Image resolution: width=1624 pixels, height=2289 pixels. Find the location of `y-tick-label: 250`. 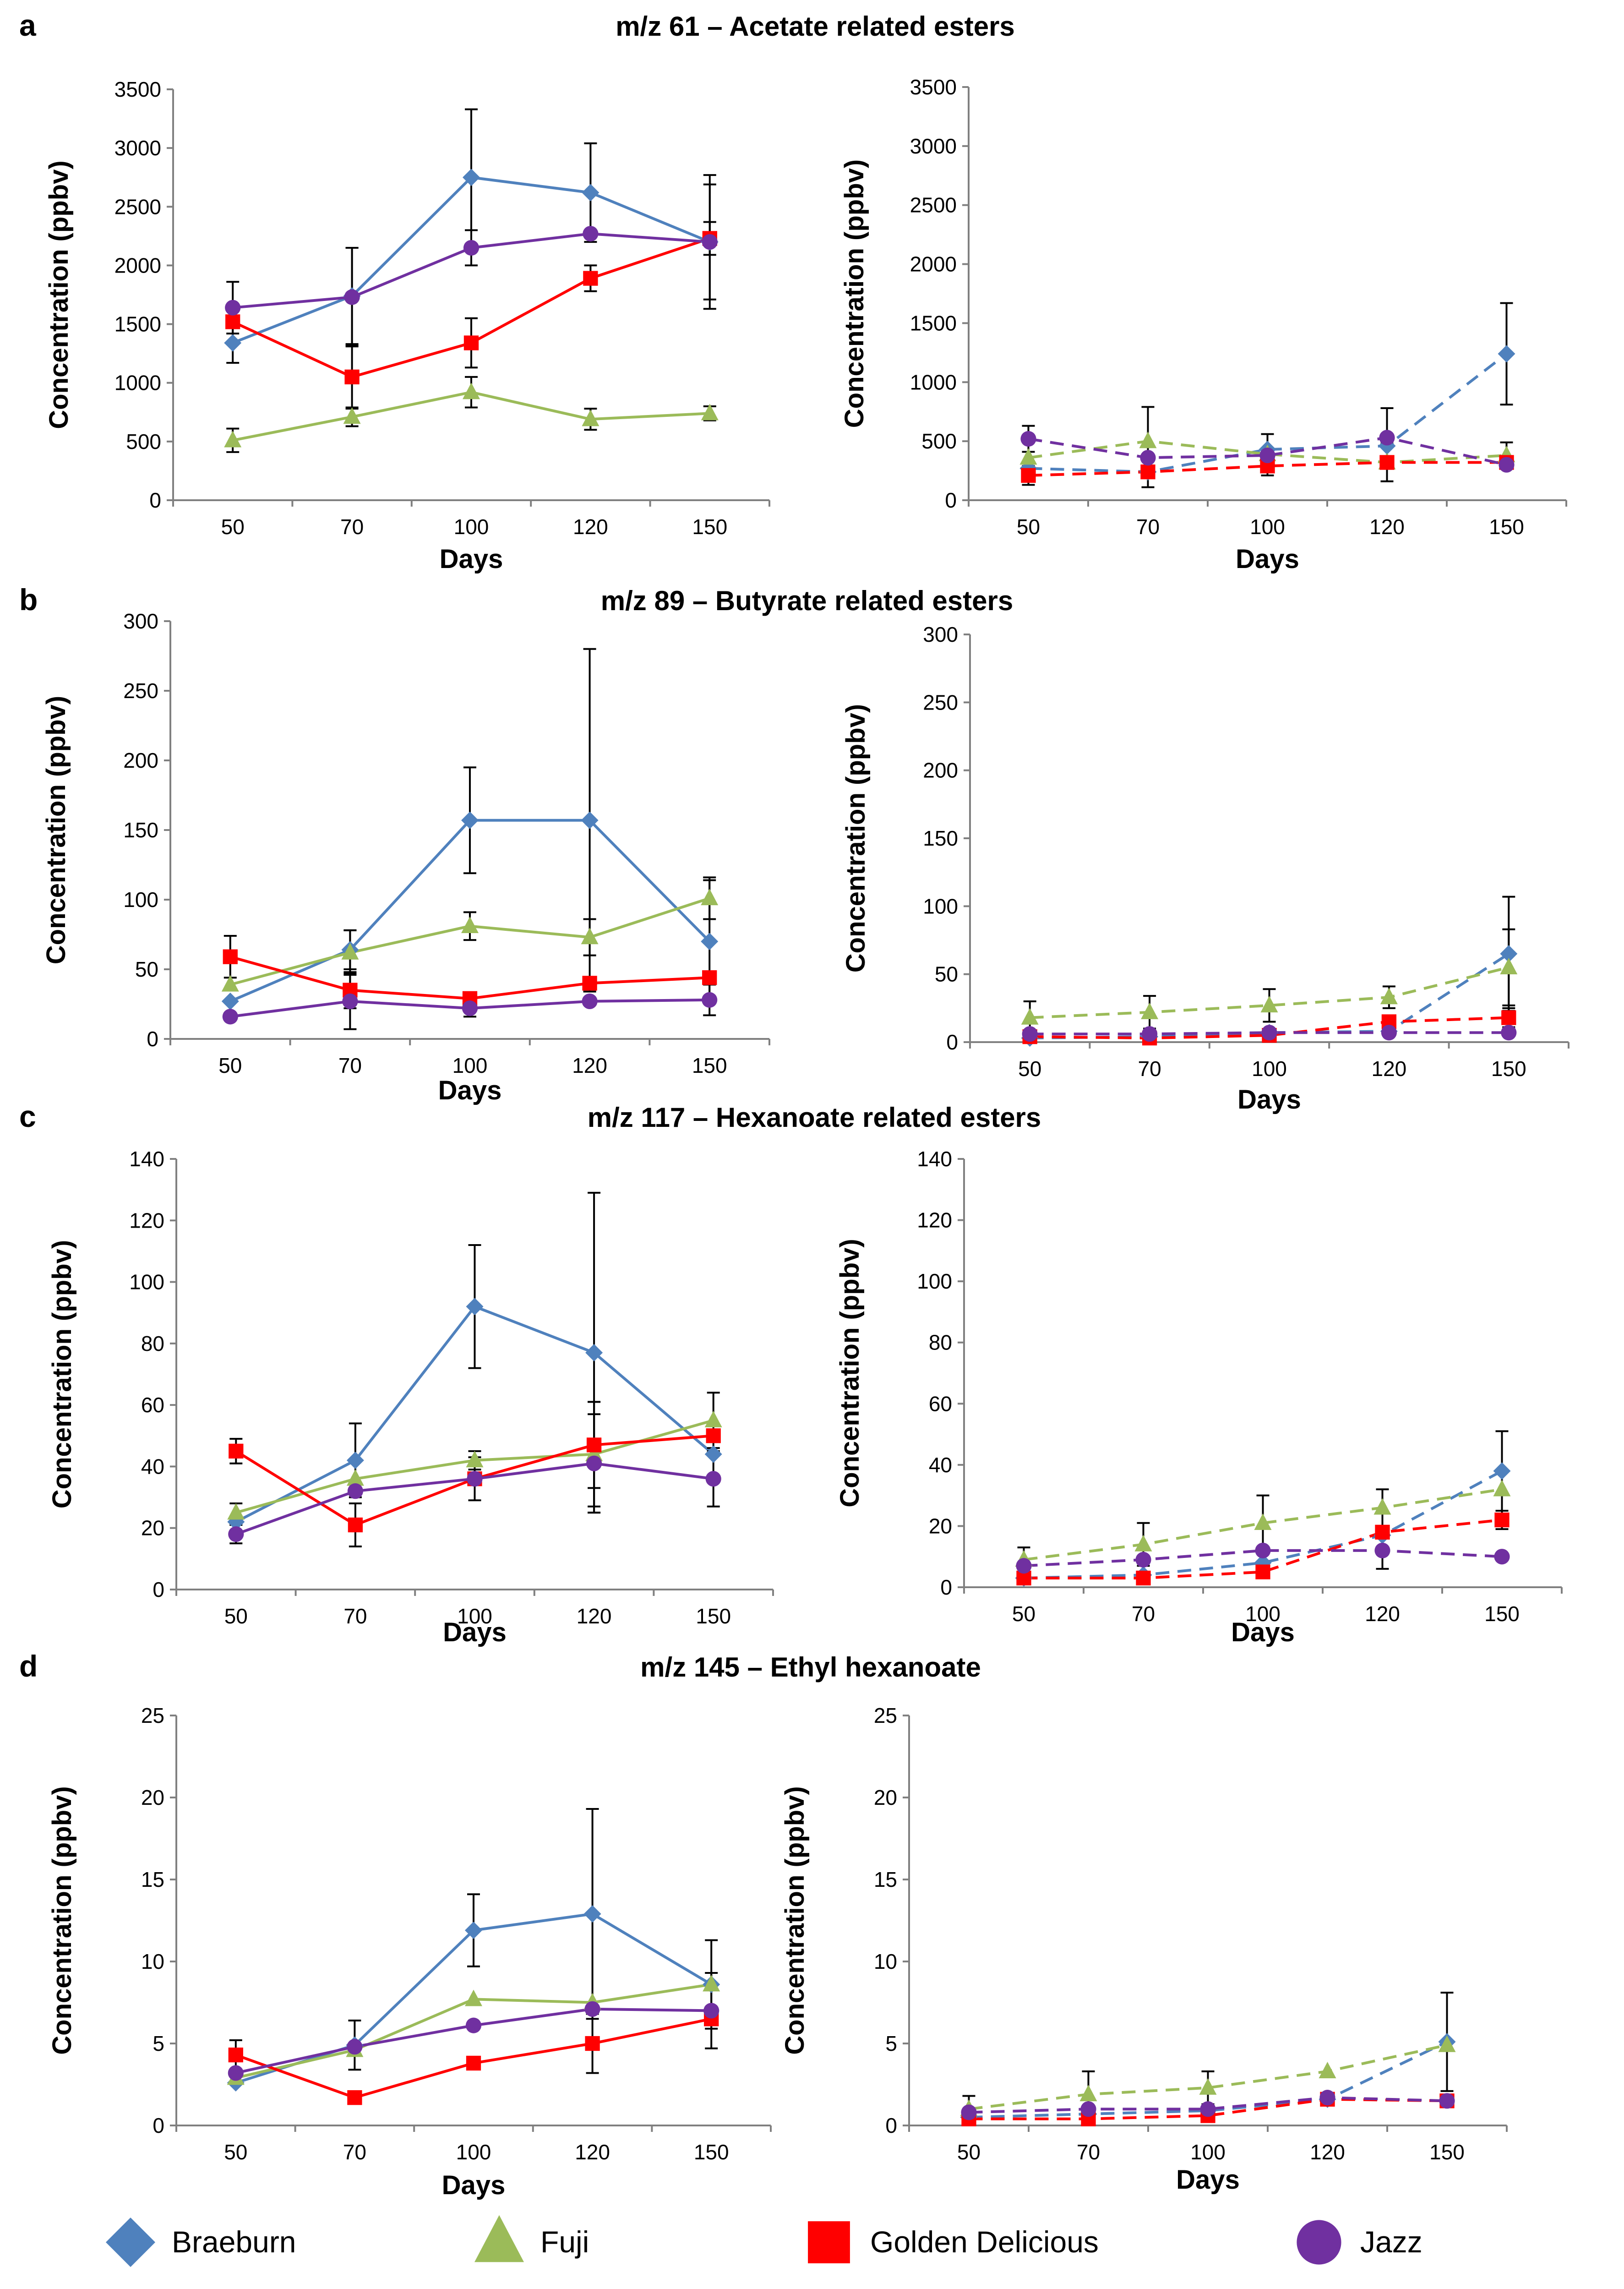

y-tick-label: 250 is located at coordinates (140, 691).